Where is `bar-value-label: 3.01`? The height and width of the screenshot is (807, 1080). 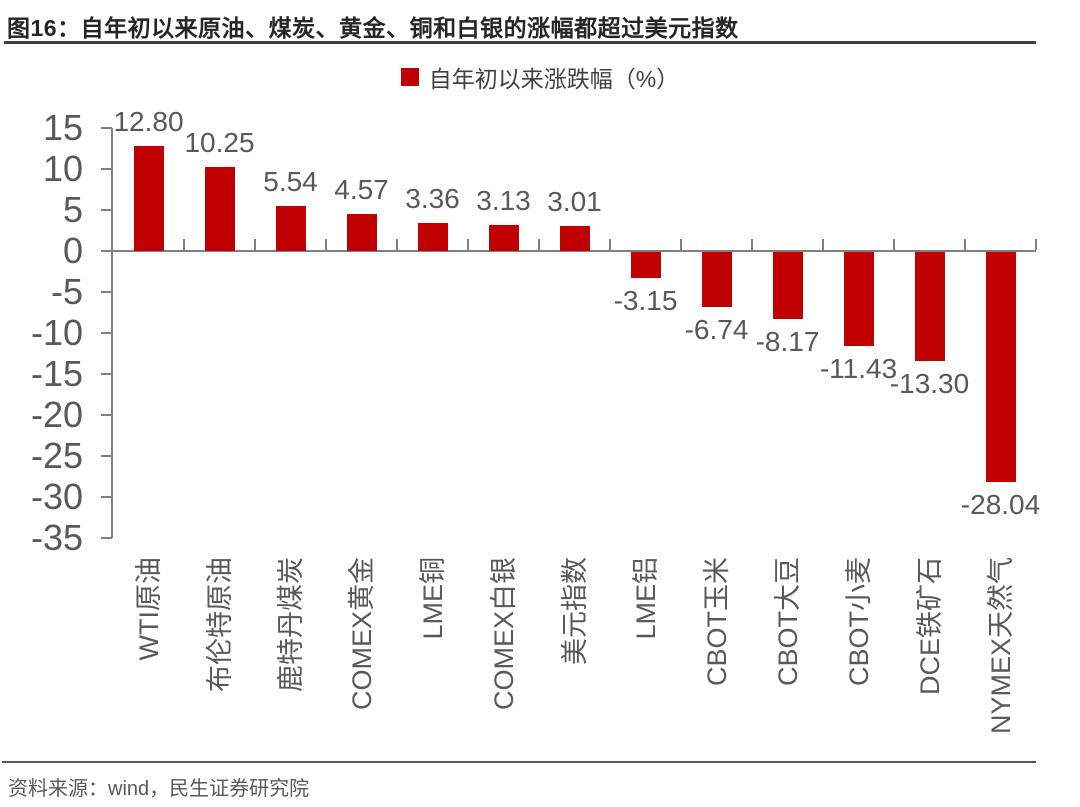 bar-value-label: 3.01 is located at coordinates (574, 202).